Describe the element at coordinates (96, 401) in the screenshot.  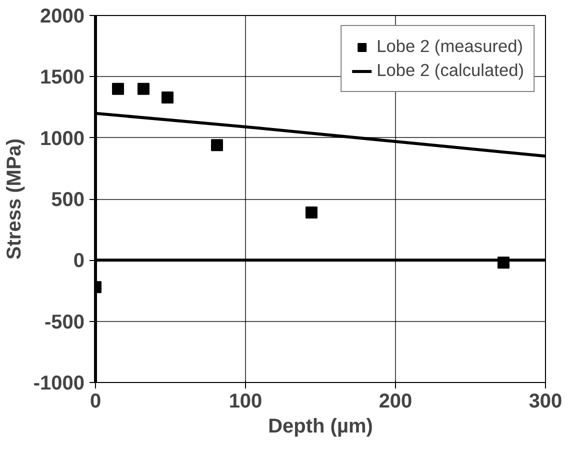
I see `x-tick-label: 0` at that location.